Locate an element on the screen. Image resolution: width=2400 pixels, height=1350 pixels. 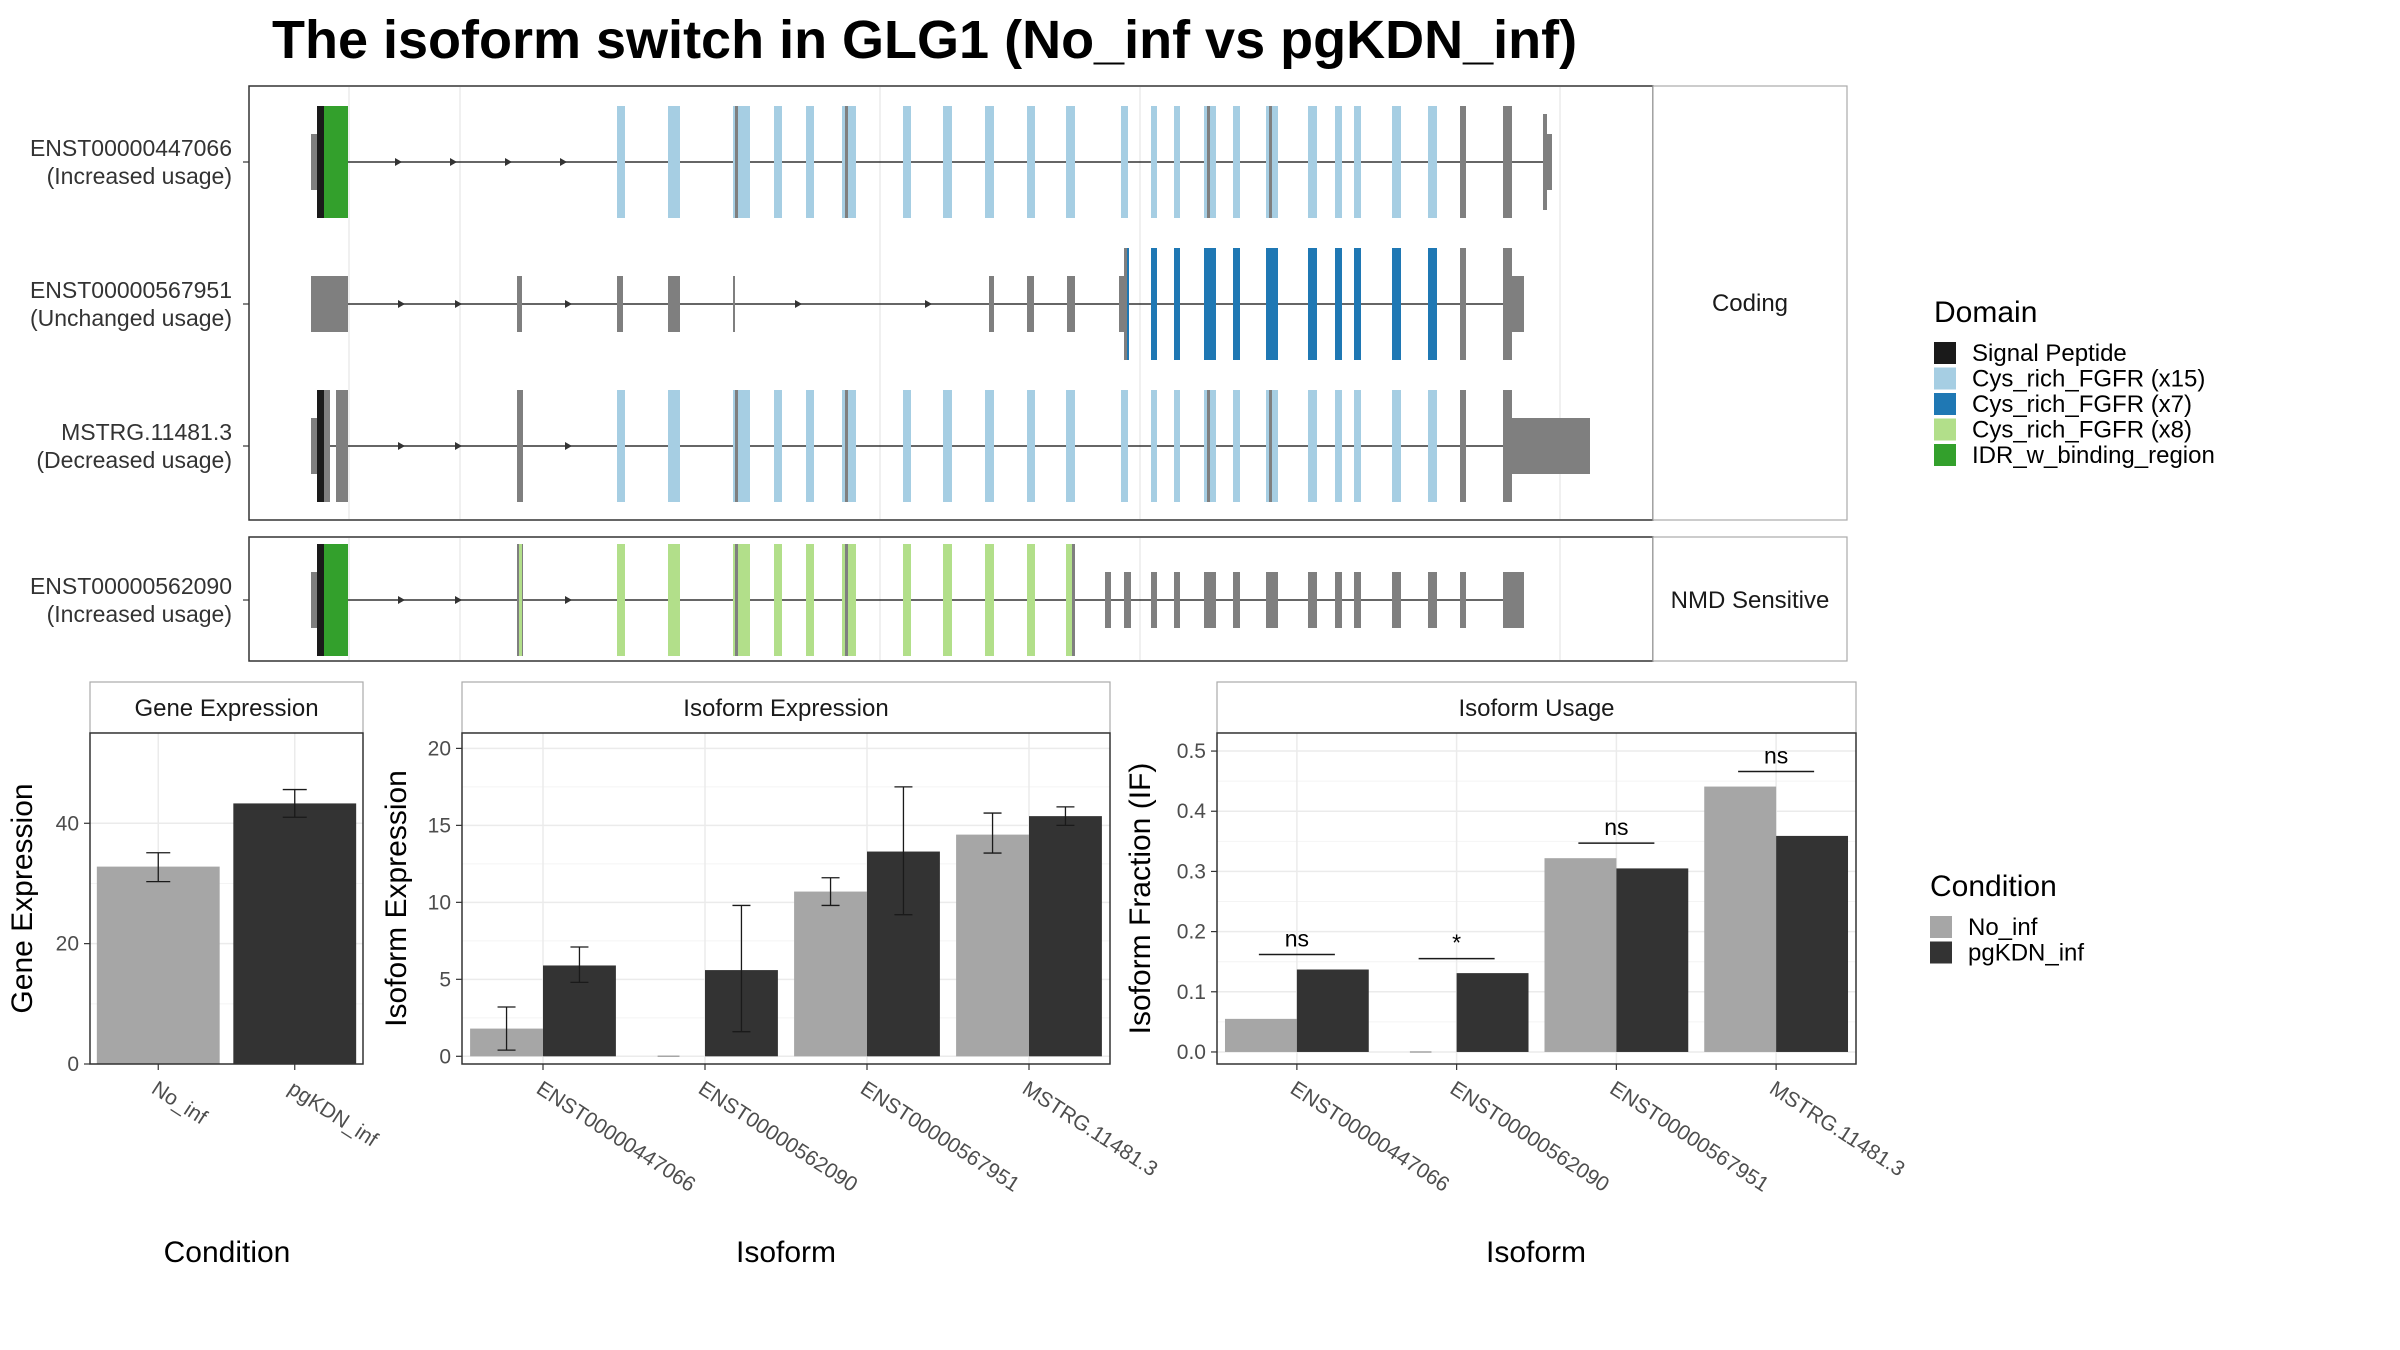
y-tick-label: 0 is located at coordinates (445, 1056).